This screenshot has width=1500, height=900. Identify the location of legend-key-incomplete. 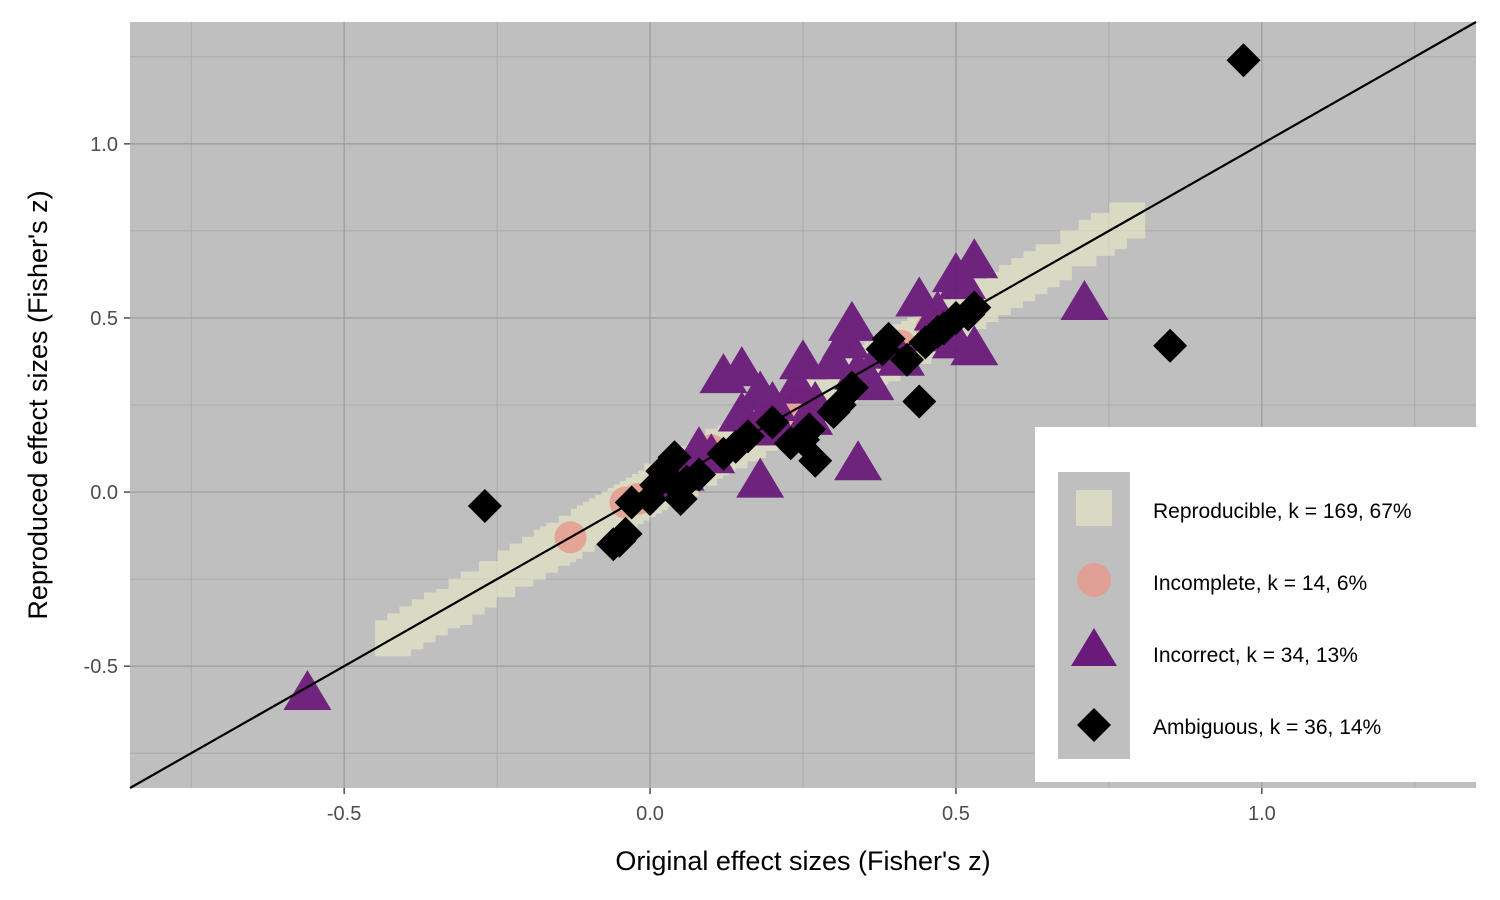
(1094, 580).